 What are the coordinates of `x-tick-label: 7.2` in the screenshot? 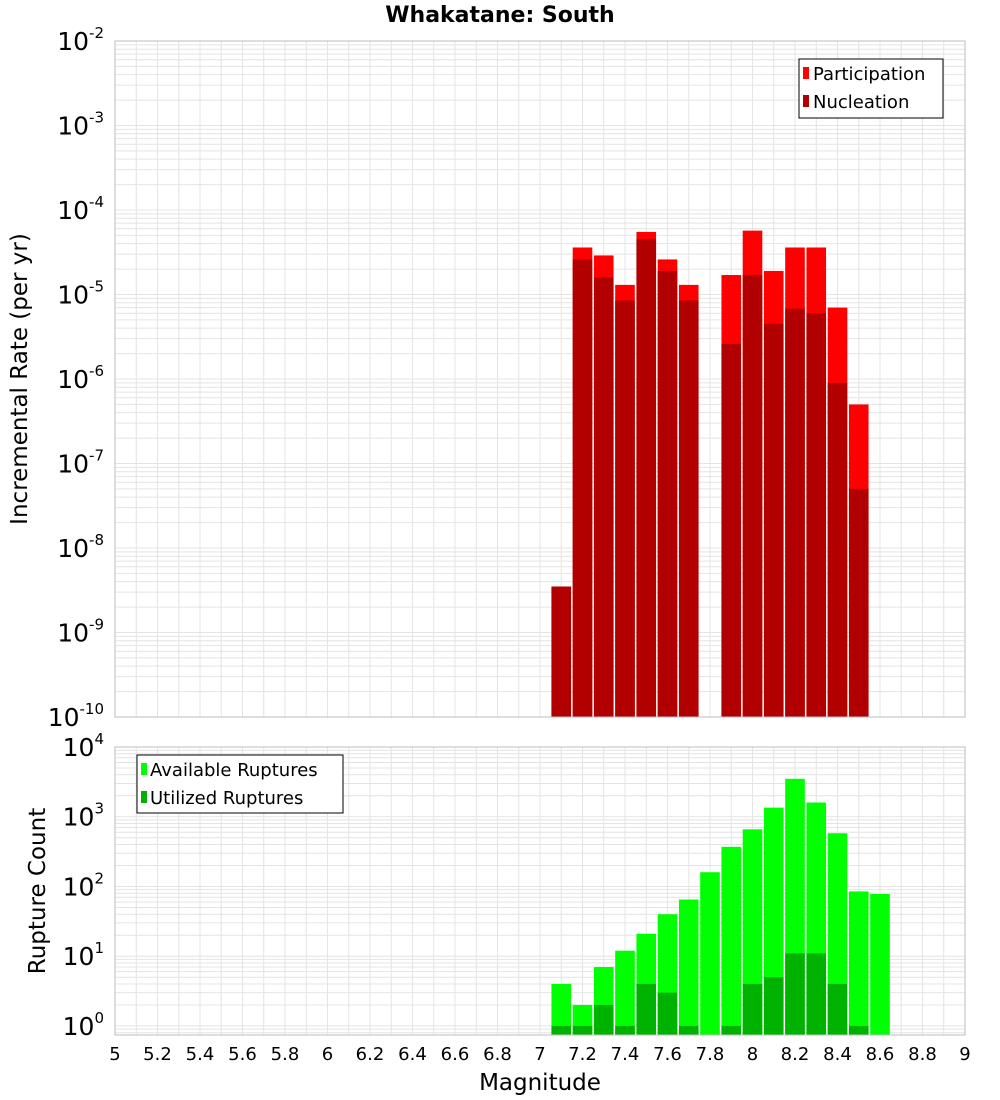 It's located at (582, 1054).